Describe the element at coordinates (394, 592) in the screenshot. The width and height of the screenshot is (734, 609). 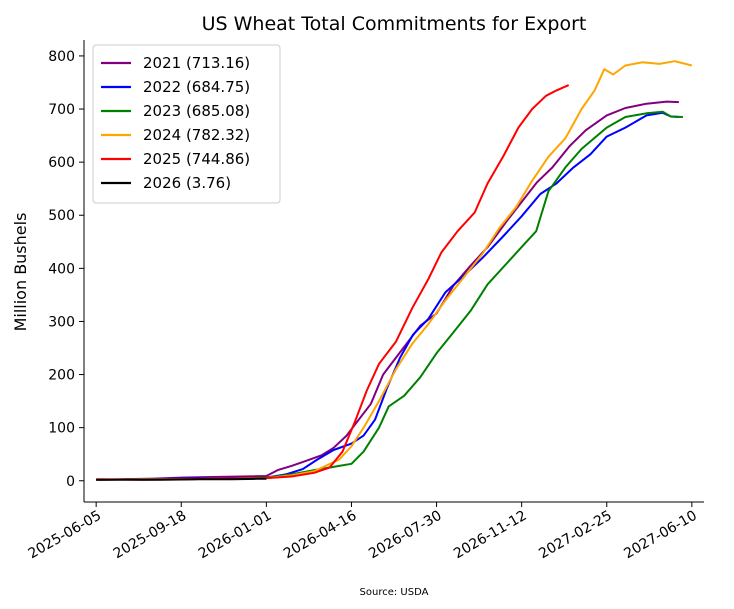
I see `source-note: Source: USDA` at that location.